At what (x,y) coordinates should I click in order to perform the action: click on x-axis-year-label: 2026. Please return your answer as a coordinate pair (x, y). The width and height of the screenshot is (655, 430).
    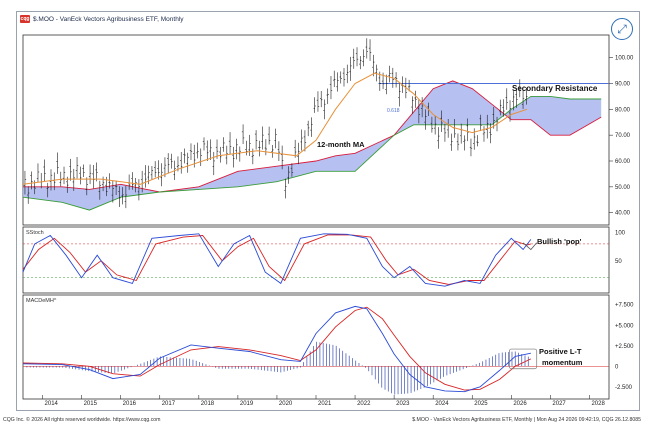
    Looking at the image, I should click on (520, 404).